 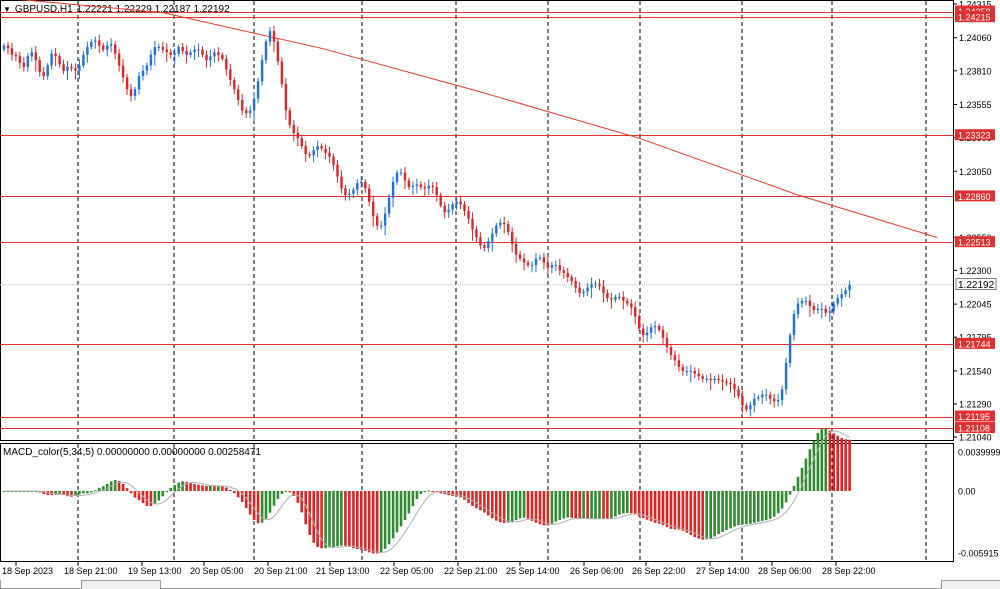 I want to click on time-tick-label: 28 Sep 22:00, so click(x=849, y=571).